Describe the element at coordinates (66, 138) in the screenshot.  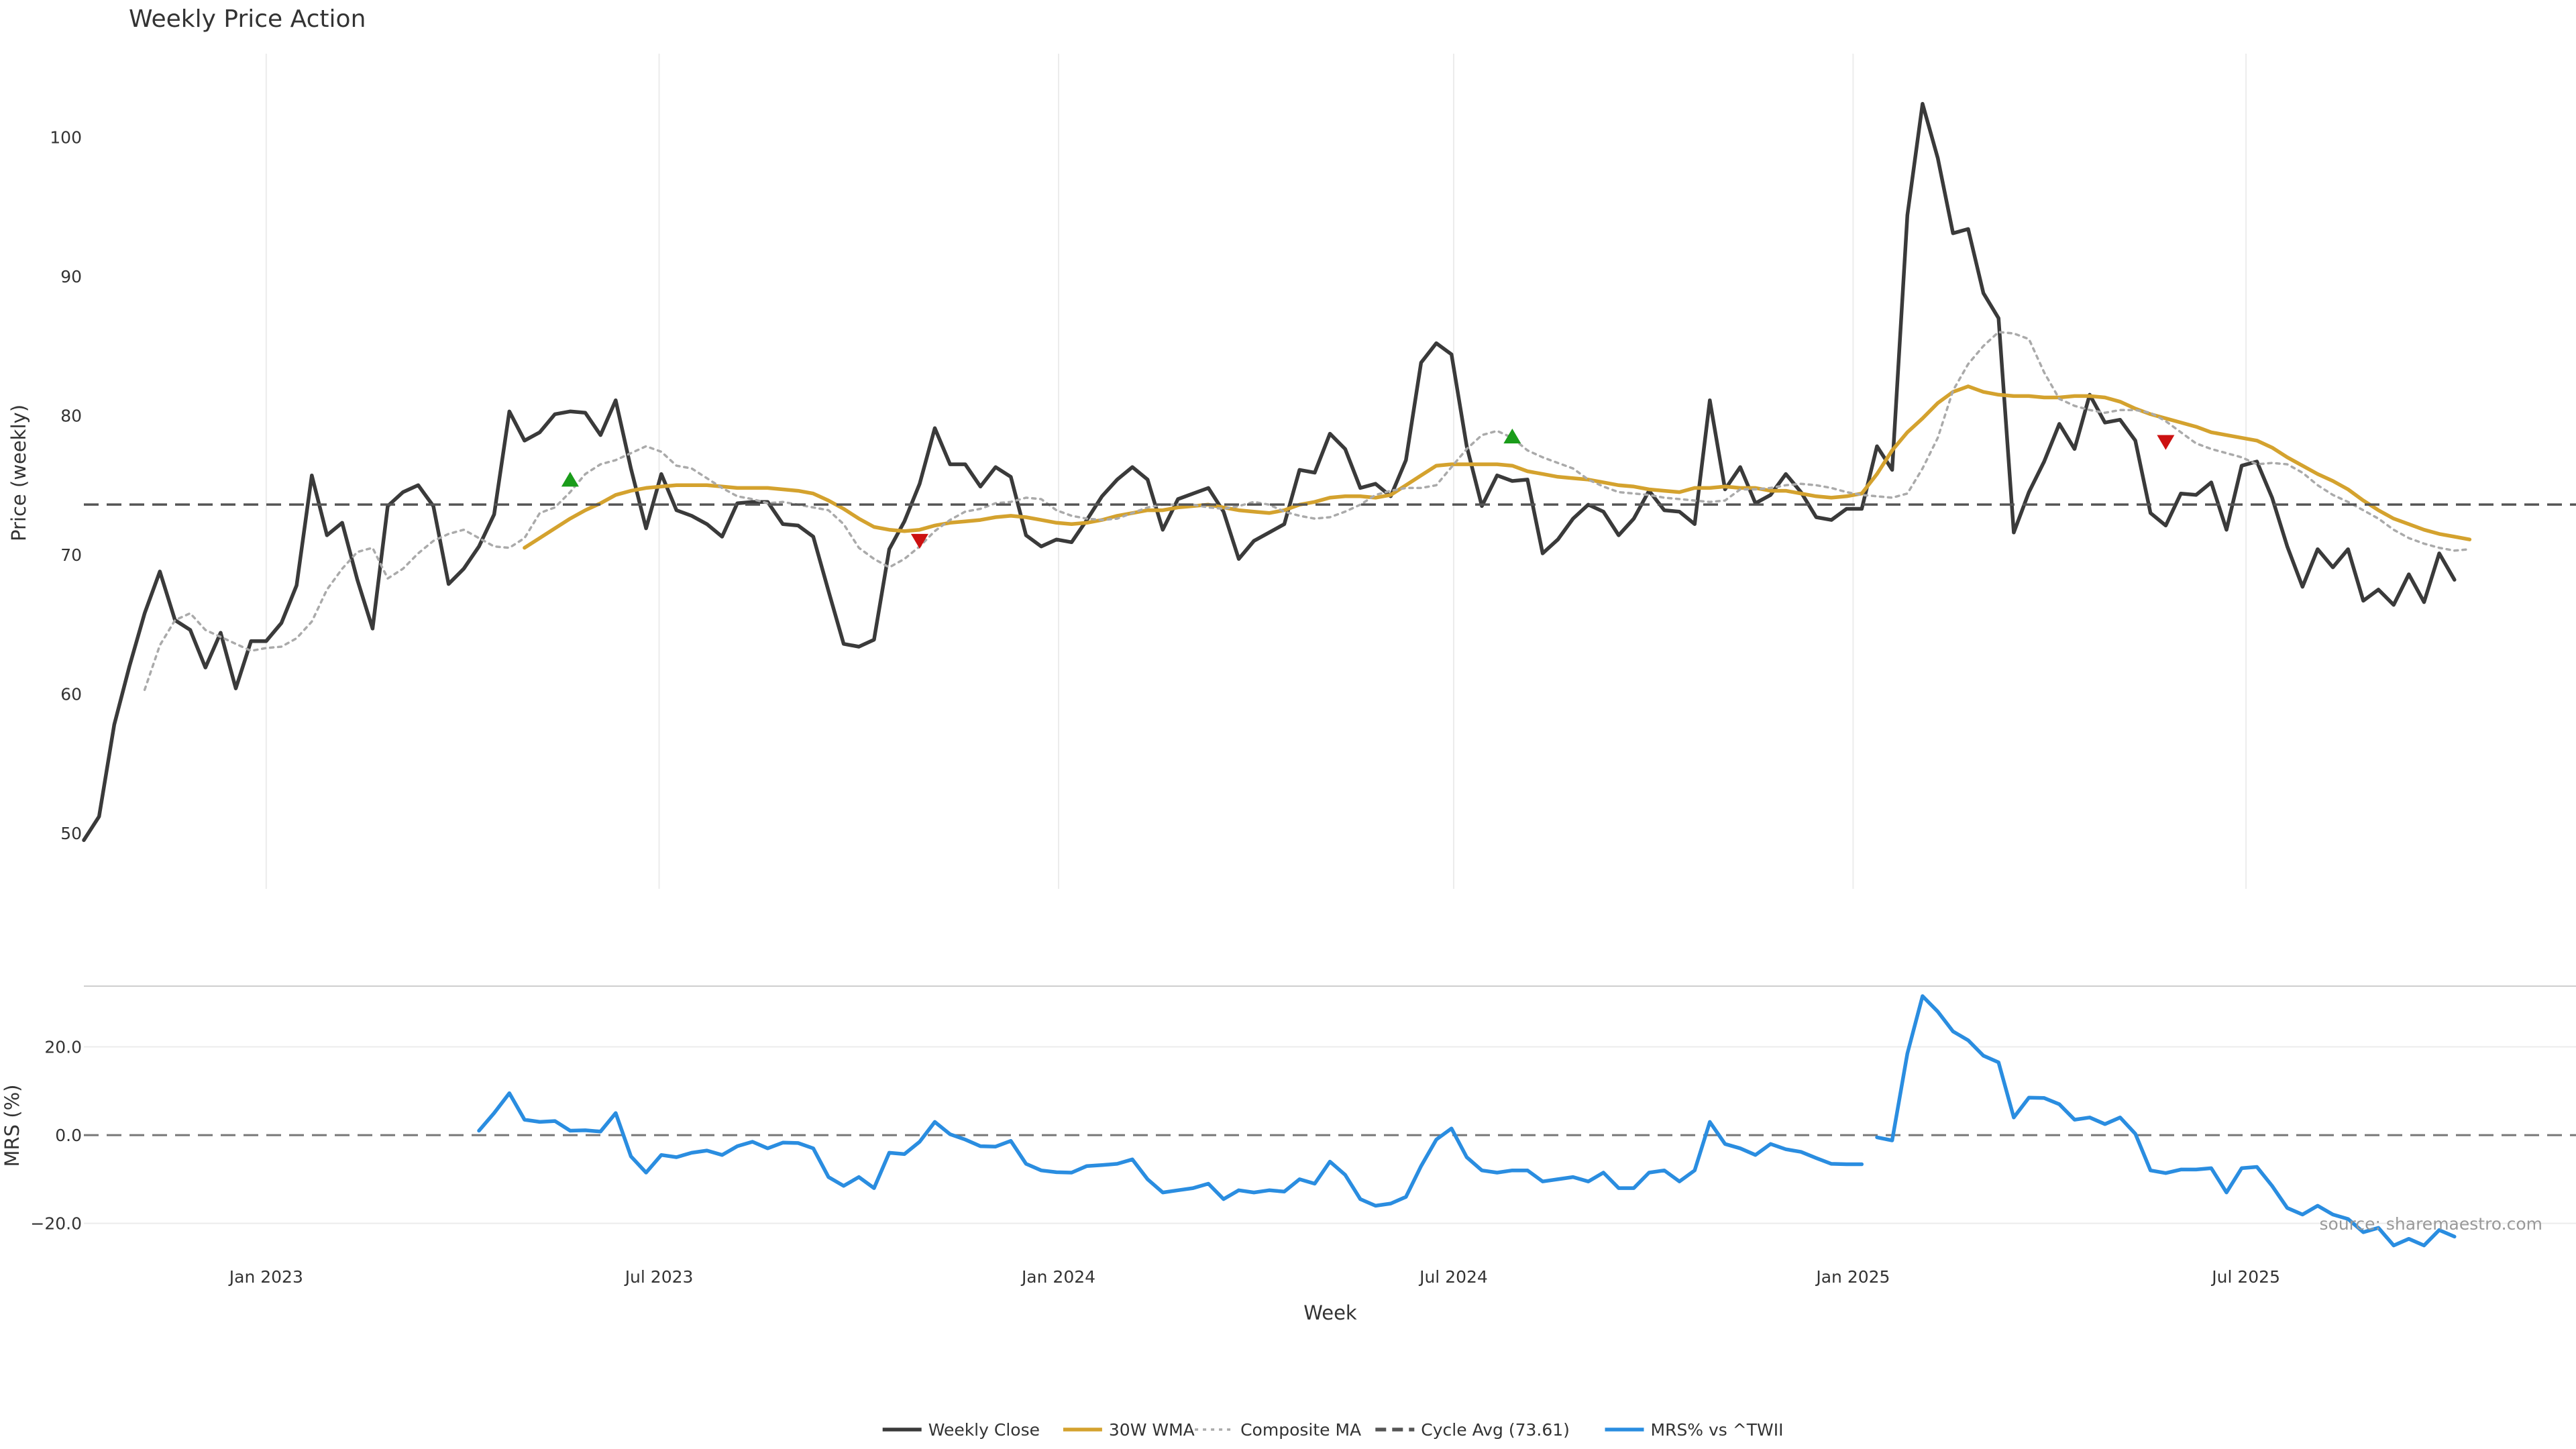
I see `price-y-tick-5: 100` at that location.